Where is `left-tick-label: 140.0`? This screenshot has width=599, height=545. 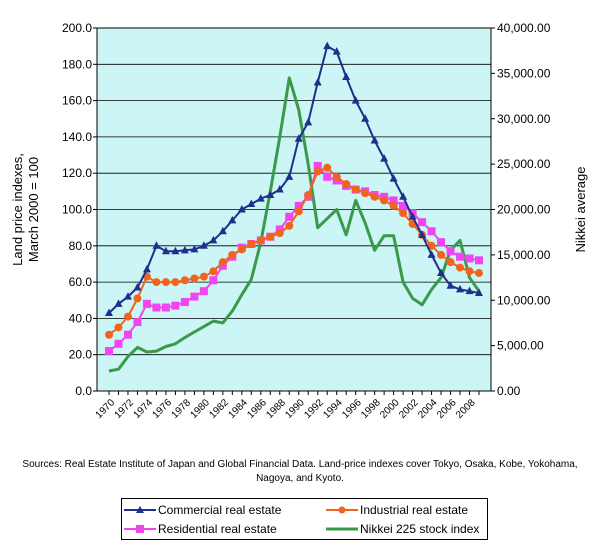
left-tick-label: 140.0 is located at coordinates (77, 137).